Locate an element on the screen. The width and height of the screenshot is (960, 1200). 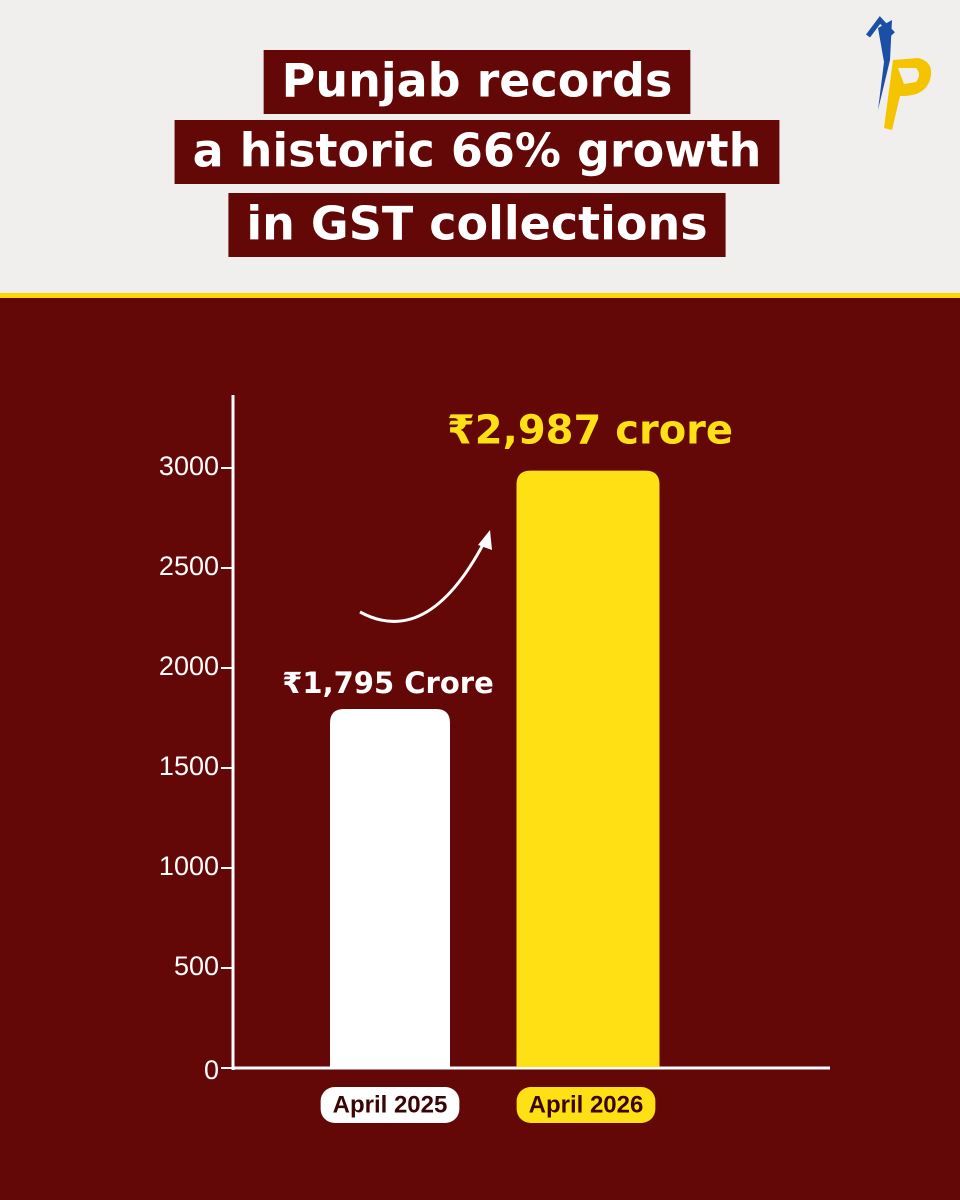
y-tick-label: 2500 is located at coordinates (189, 566).